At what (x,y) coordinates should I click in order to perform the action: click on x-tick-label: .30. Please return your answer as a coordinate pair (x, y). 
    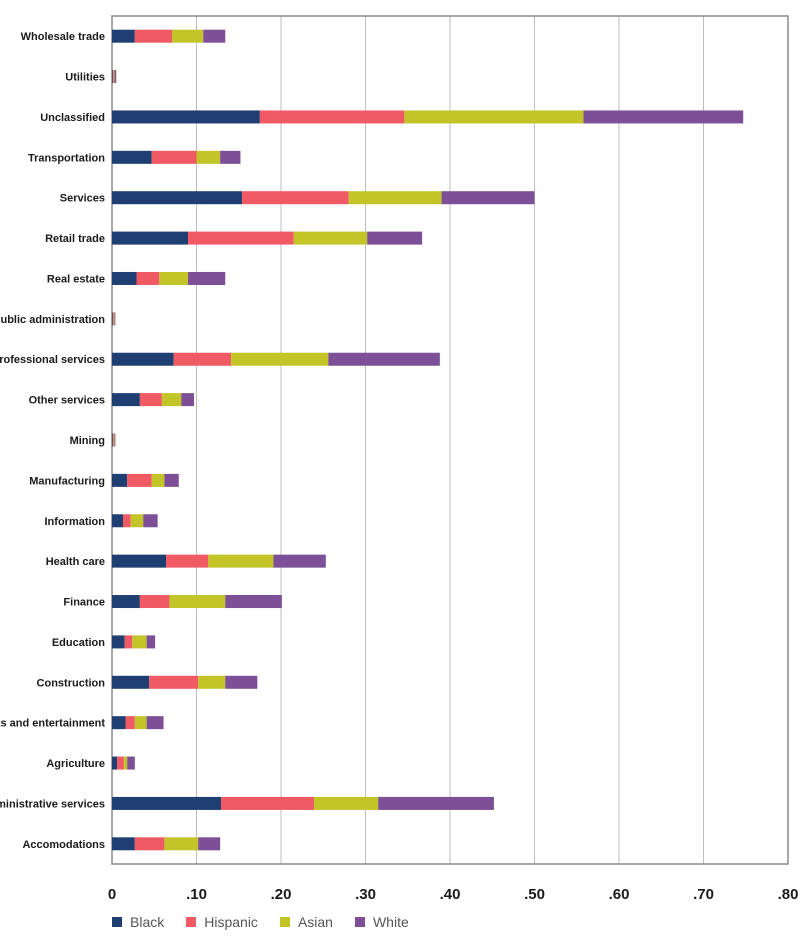
    Looking at the image, I should click on (365, 894).